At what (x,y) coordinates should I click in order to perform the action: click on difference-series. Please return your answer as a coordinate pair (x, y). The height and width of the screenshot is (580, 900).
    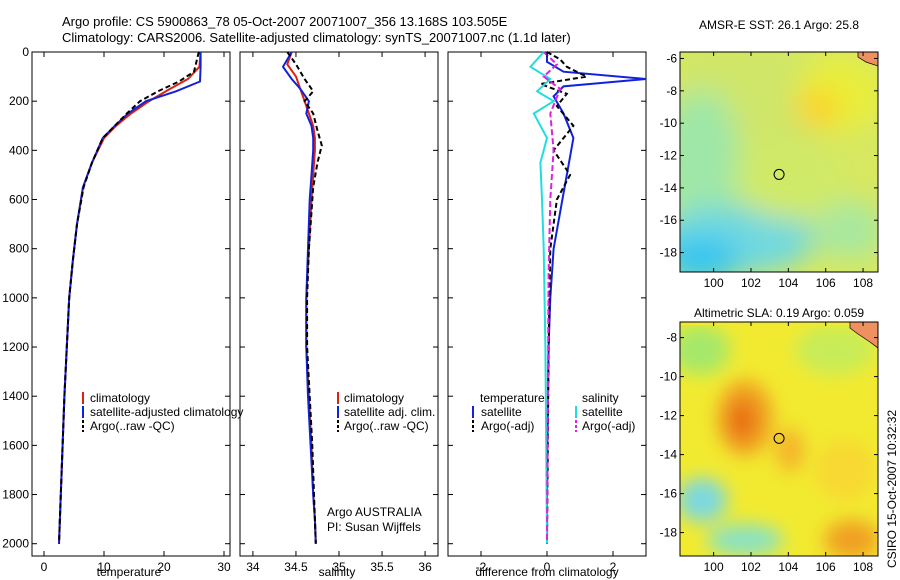
    Looking at the image, I should click on (587, 297).